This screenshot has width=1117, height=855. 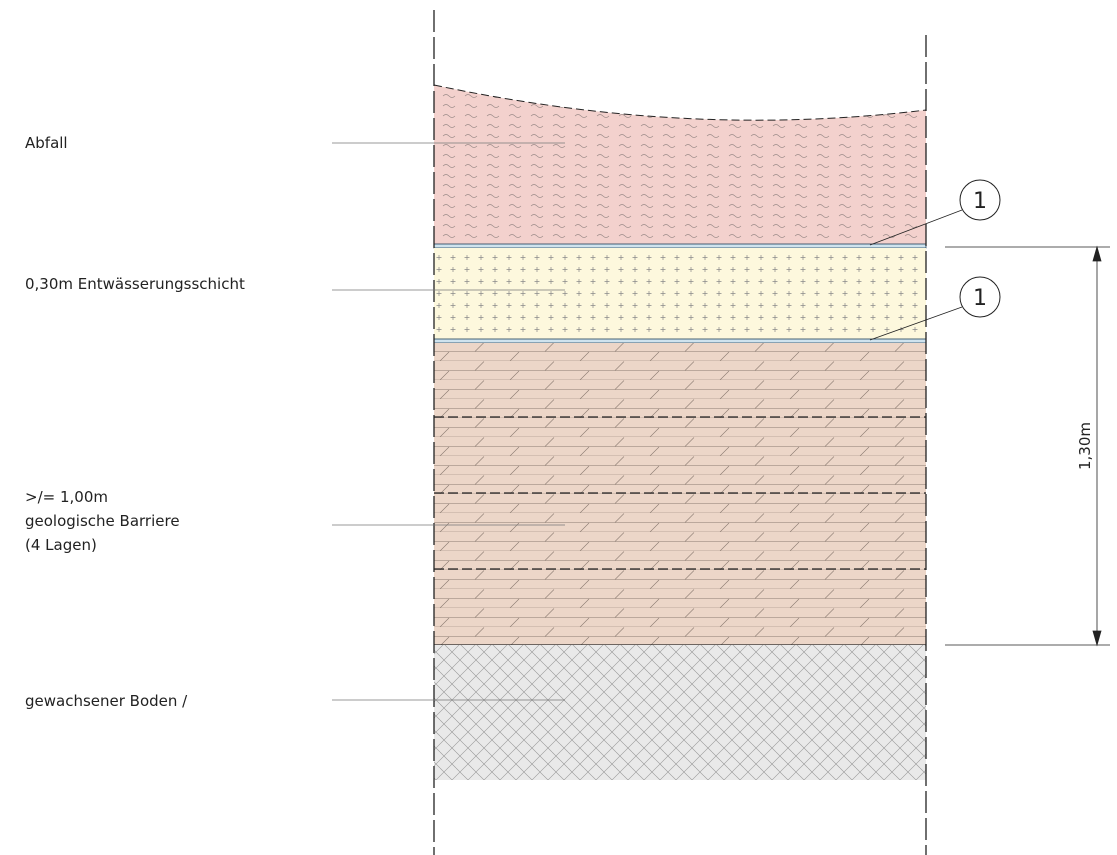 I want to click on layer-label: >/= 1,00m, so click(x=66, y=497).